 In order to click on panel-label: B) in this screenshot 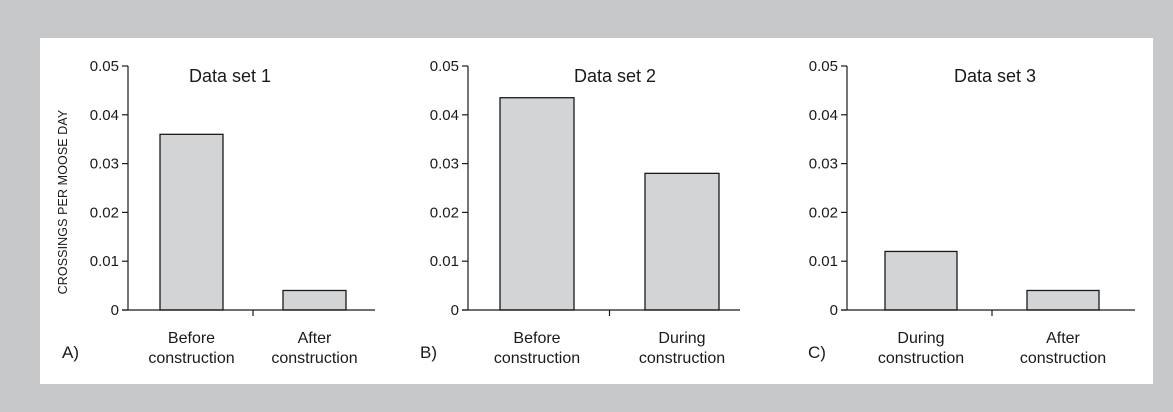, I will do `click(428, 352)`.